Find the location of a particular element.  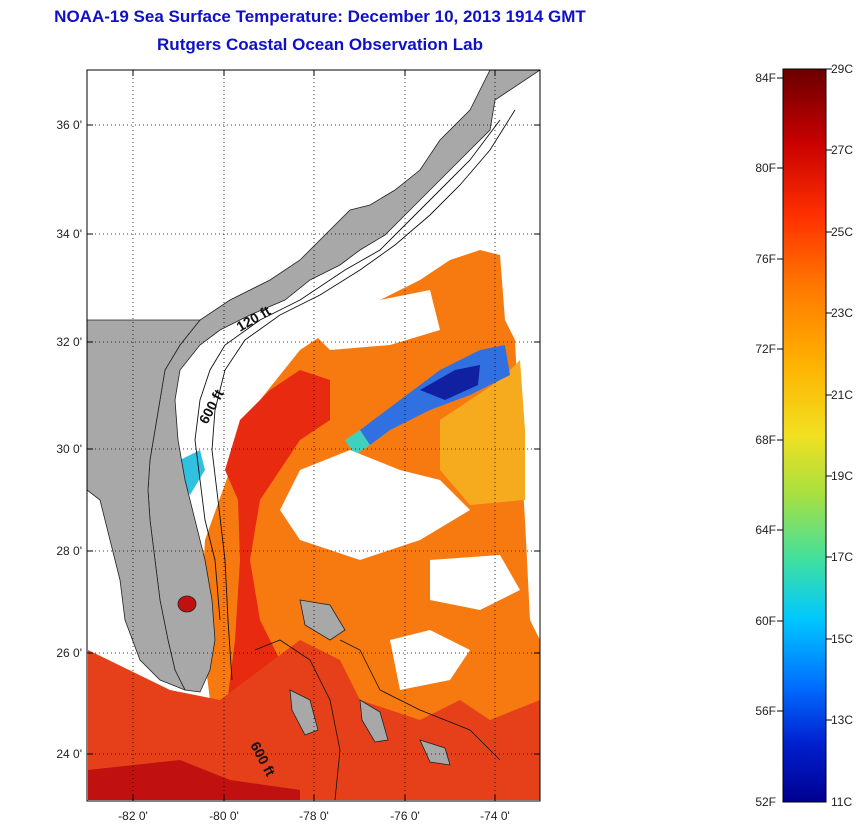

land-florida-west is located at coordinates (144, 380).